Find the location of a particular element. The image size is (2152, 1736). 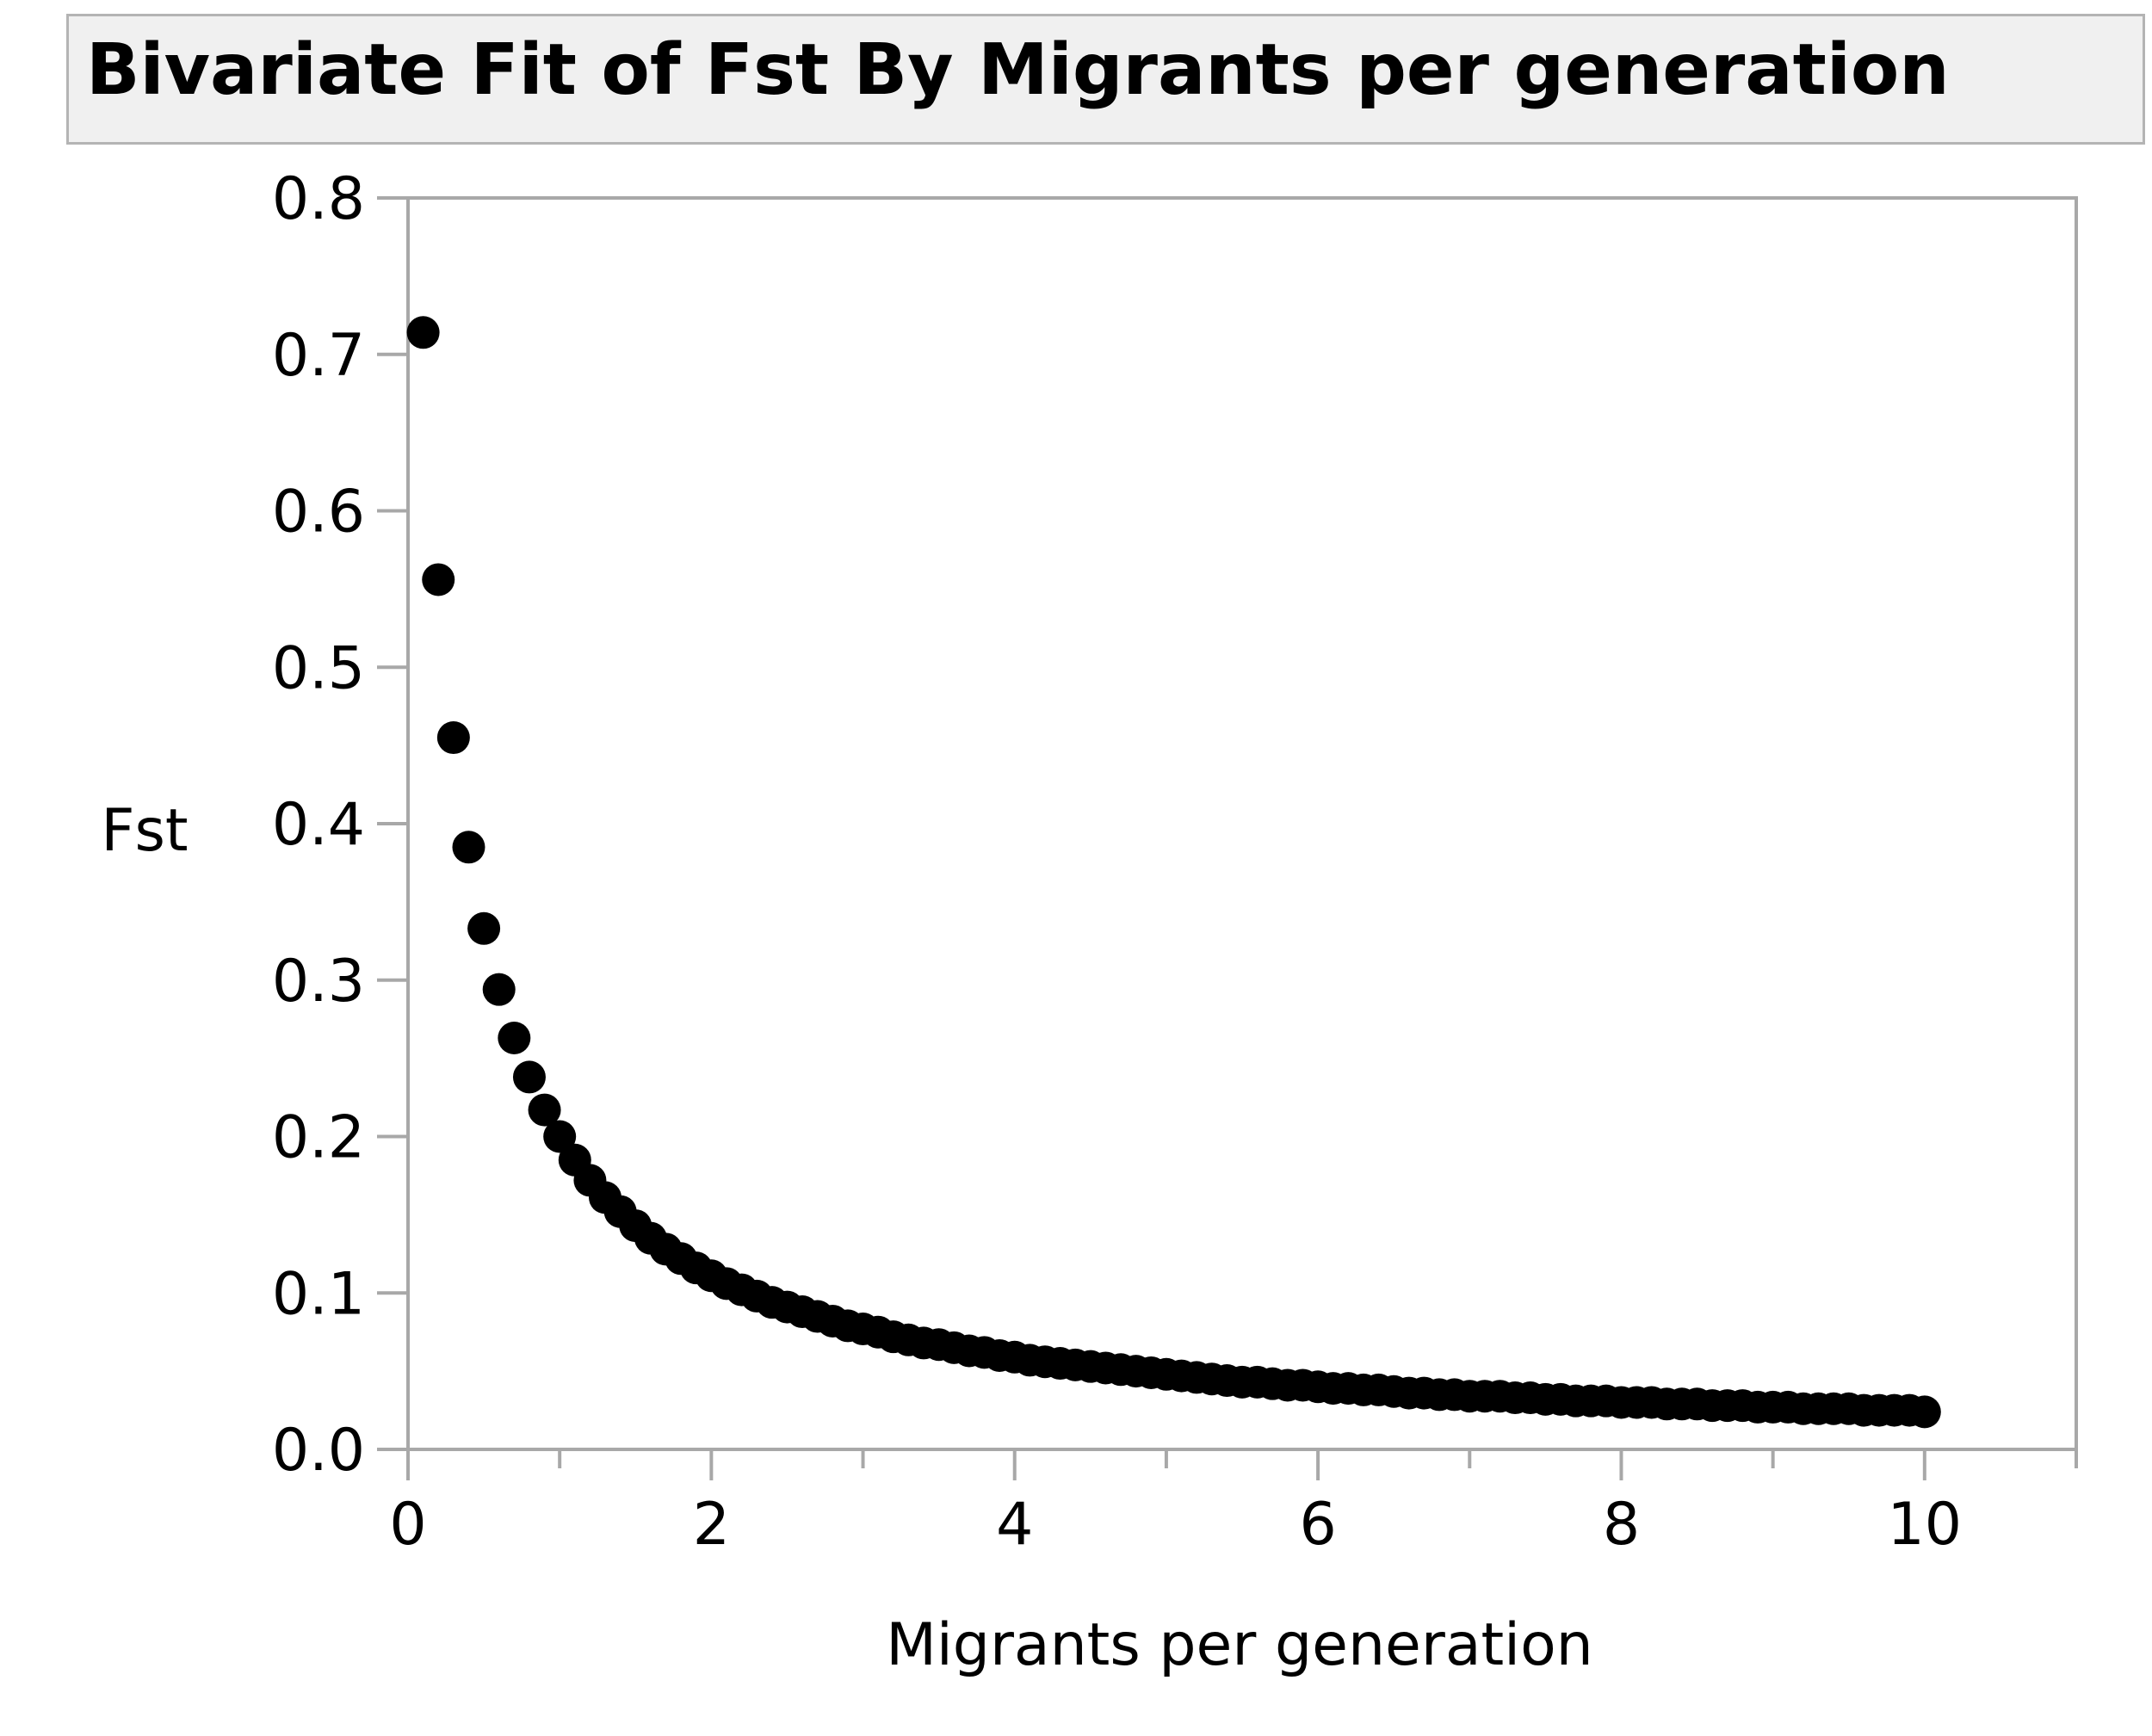

y-axis: 0.0 0.1 0.2 0.3 0.4 0.5 0.6 0.7 0.8 is located at coordinates (340, 825).